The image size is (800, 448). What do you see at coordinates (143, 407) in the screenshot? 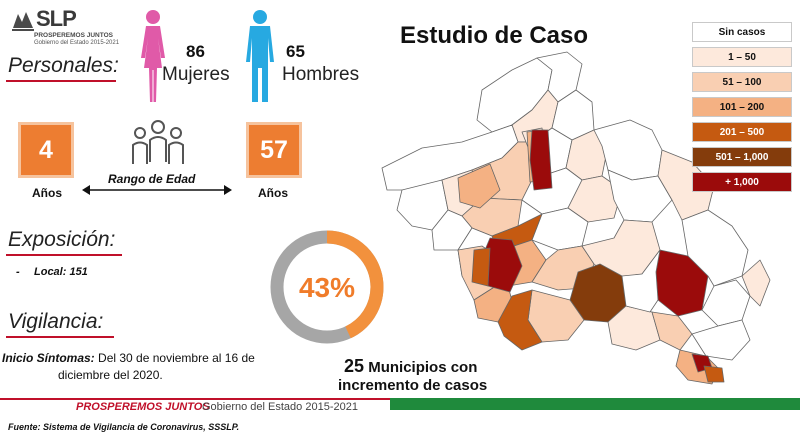
I see `footer-tagline: PROSPEREMOS JUNTOS` at bounding box center [143, 407].